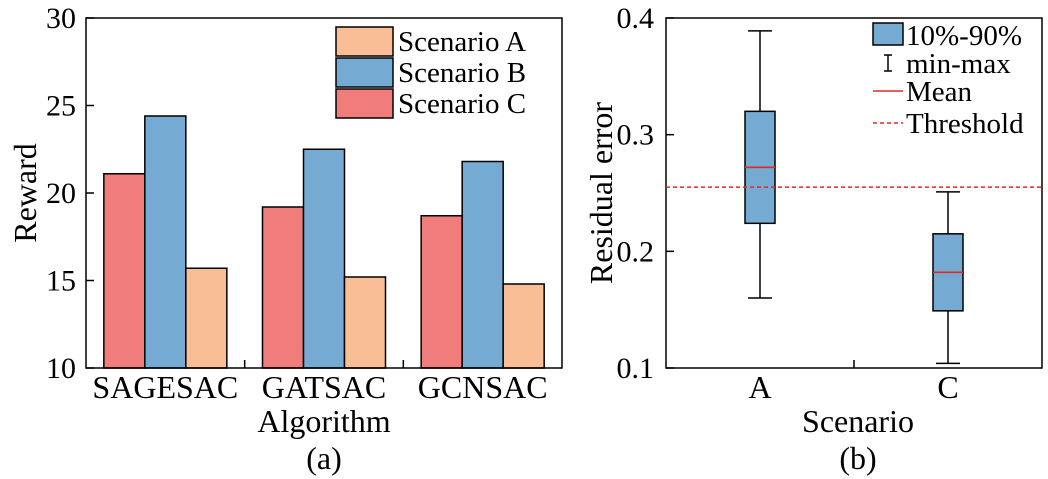 This screenshot has width=1048, height=479. I want to click on legend-label-b: Threshold, so click(965, 124).